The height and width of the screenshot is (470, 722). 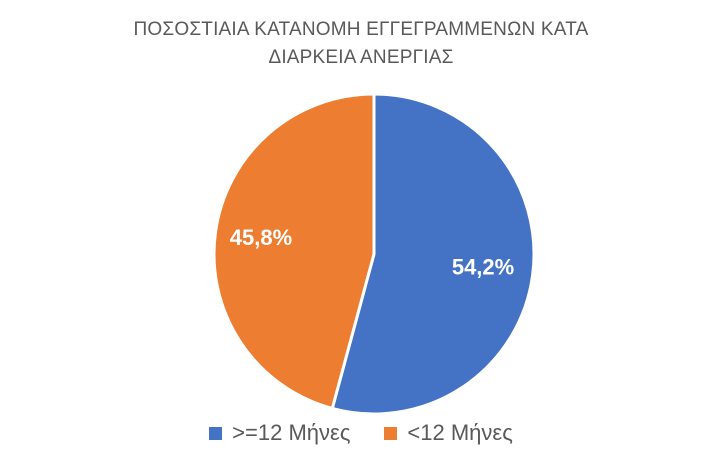 I want to click on legend-swatch-lt-12-months, so click(x=391, y=433).